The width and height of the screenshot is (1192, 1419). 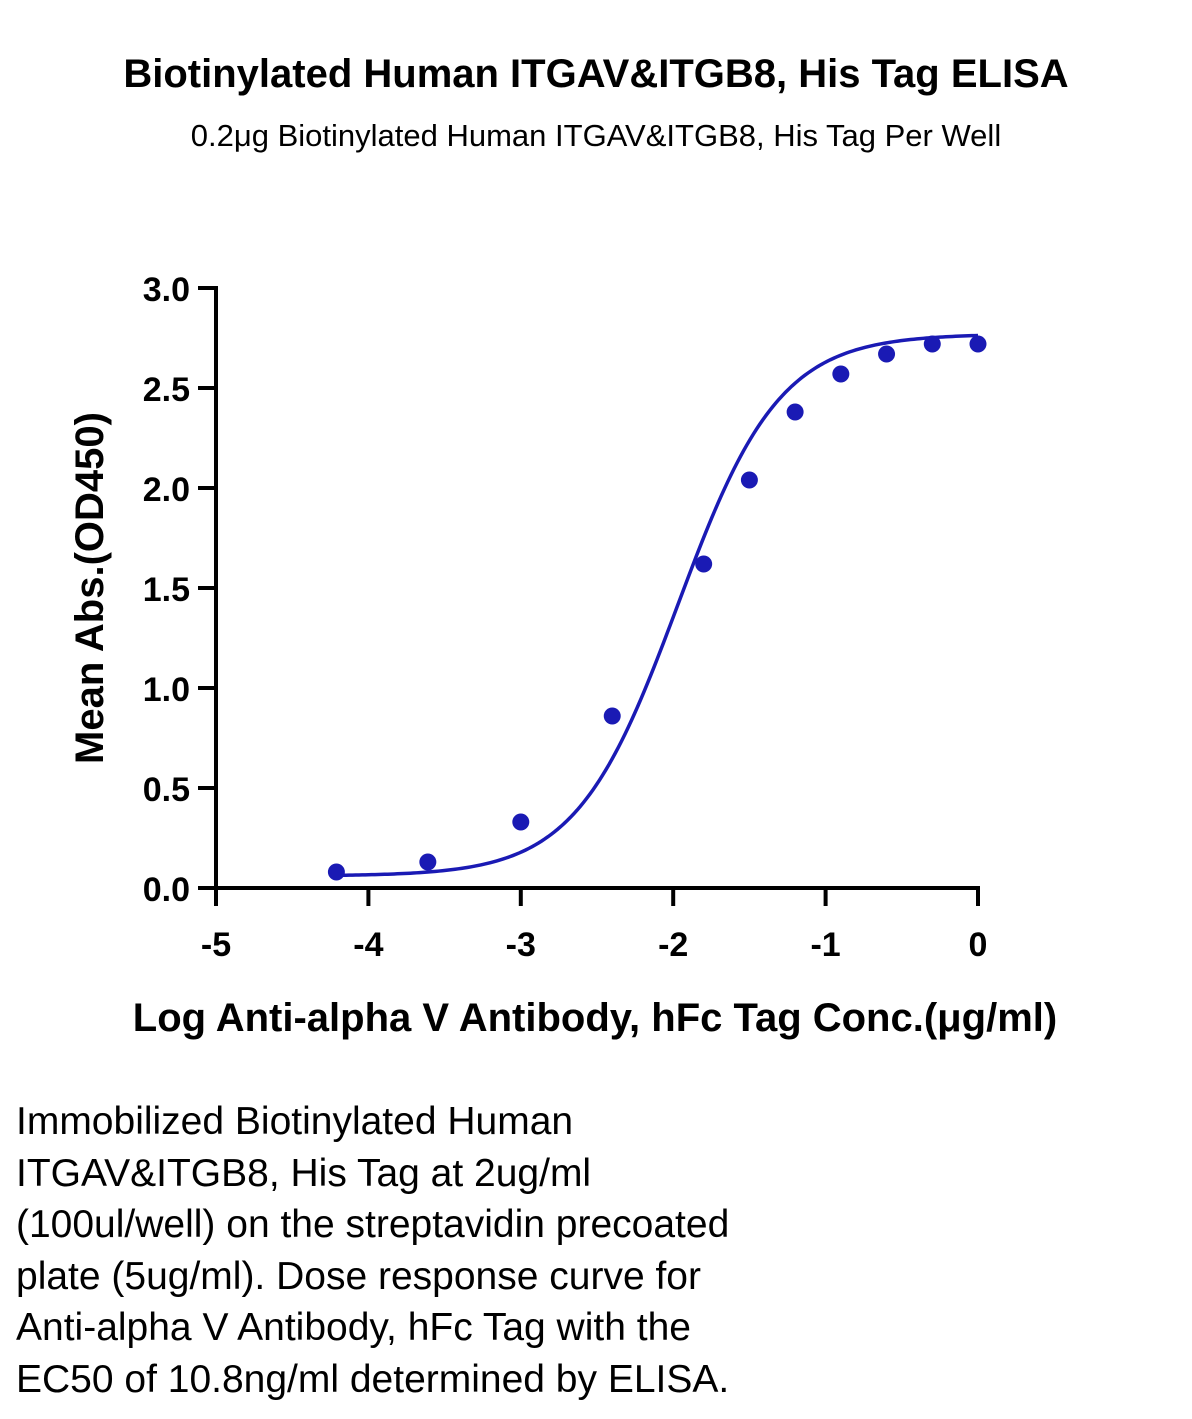 I want to click on caption-line: EC50 of 10.8ng/ml determined by ELISA., so click(x=373, y=1379).